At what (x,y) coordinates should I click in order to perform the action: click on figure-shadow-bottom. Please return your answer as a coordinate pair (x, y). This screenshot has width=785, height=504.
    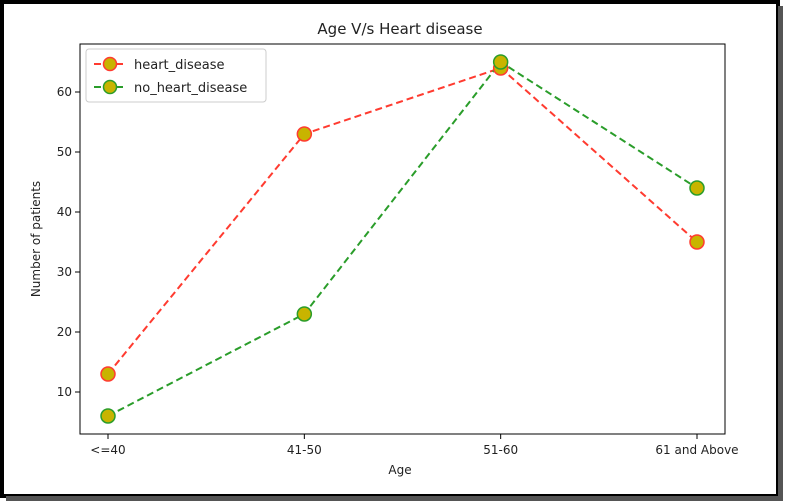
    Looking at the image, I should click on (394, 498).